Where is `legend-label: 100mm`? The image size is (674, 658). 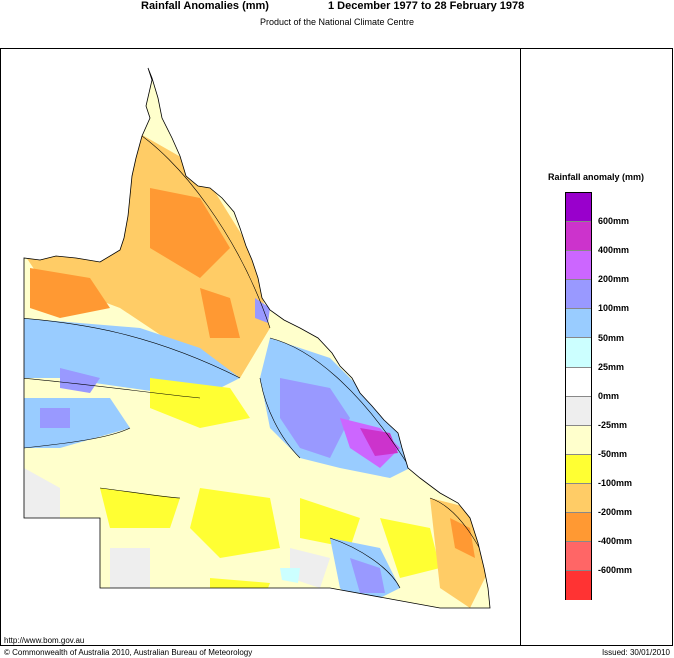
legend-label: 100mm is located at coordinates (614, 308).